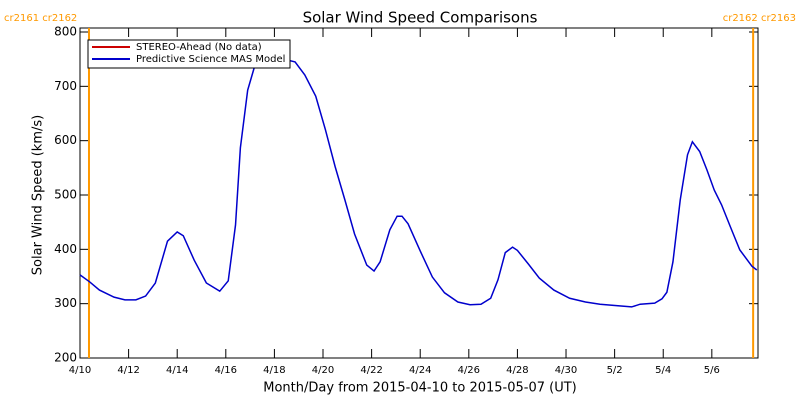 This screenshot has height=400, width=800. What do you see at coordinates (615, 370) in the screenshot?
I see `x-tick-label: 5/2` at bounding box center [615, 370].